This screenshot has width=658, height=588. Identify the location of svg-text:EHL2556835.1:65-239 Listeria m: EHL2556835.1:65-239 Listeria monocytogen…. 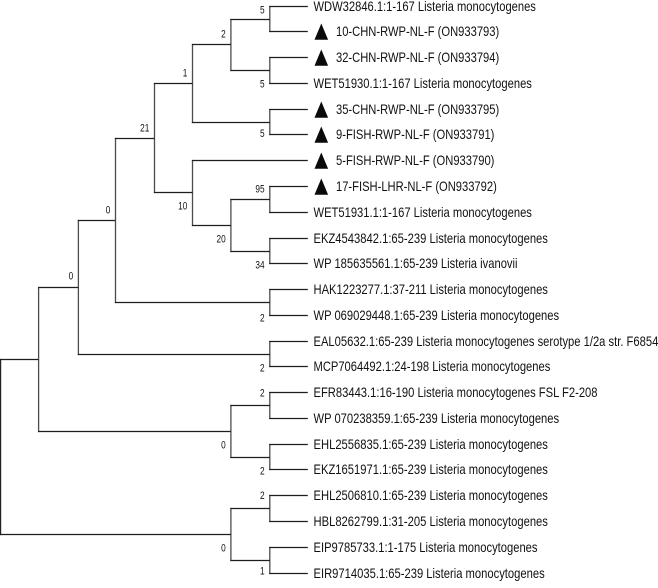
(431, 444).